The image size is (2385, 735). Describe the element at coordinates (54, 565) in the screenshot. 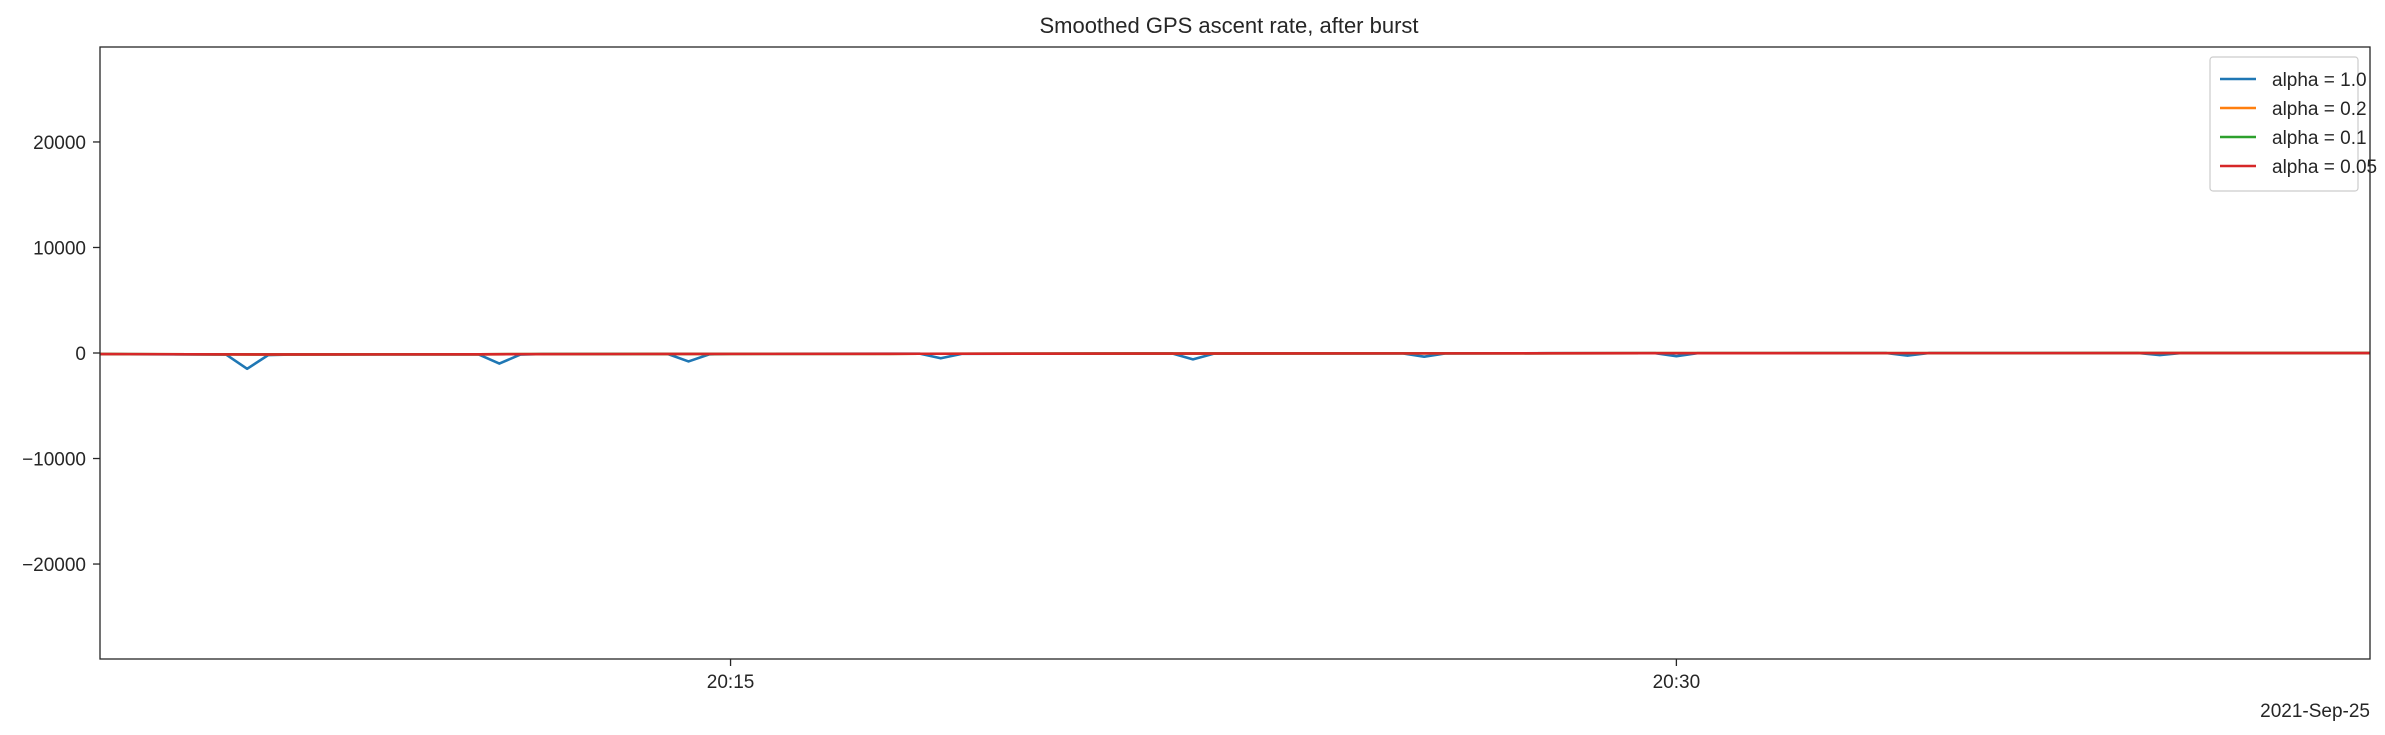

I see `y-tick-label: −20000` at that location.